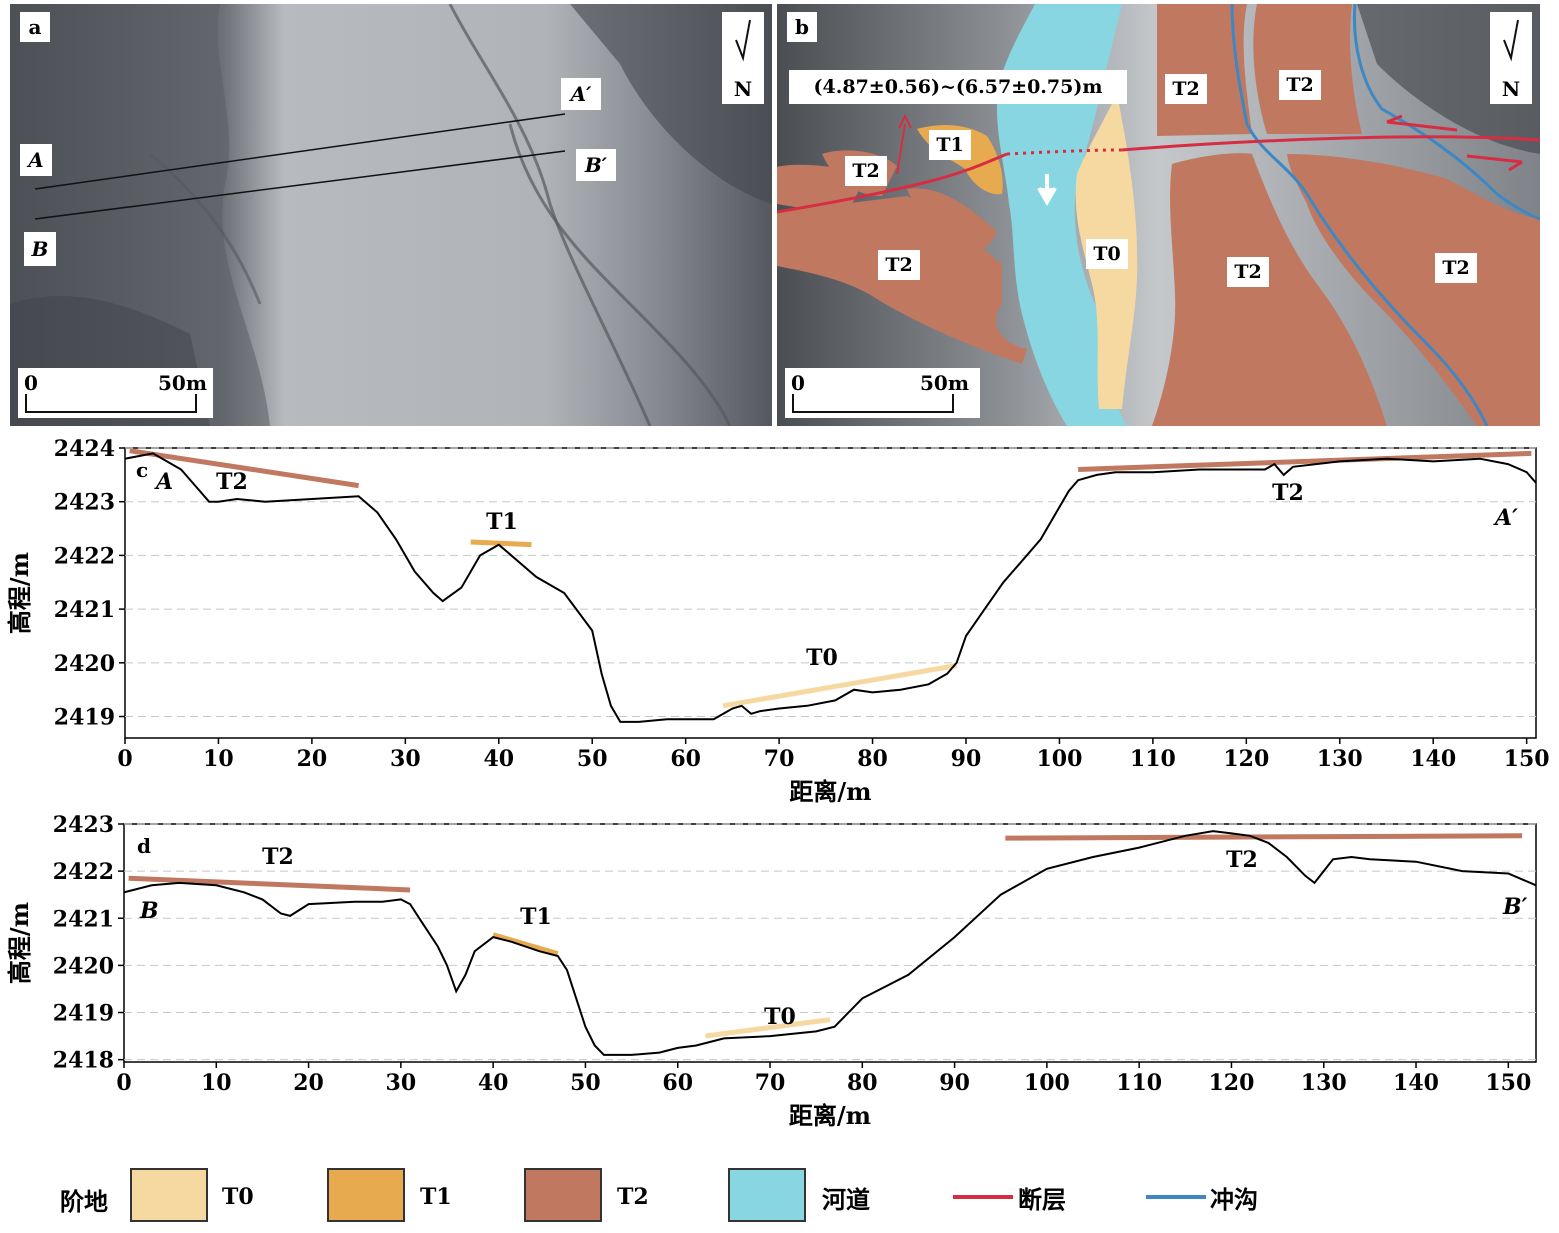 This screenshot has width=1559, height=1233. What do you see at coordinates (822, 658) in the screenshot?
I see `terrace-label: T0` at bounding box center [822, 658].